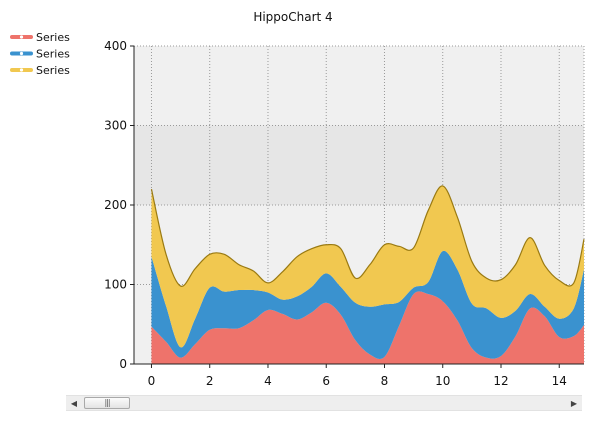 Image resolution: width=600 pixels, height=435 pixels. What do you see at coordinates (359, 165) in the screenshot?
I see `highlight-band` at bounding box center [359, 165].